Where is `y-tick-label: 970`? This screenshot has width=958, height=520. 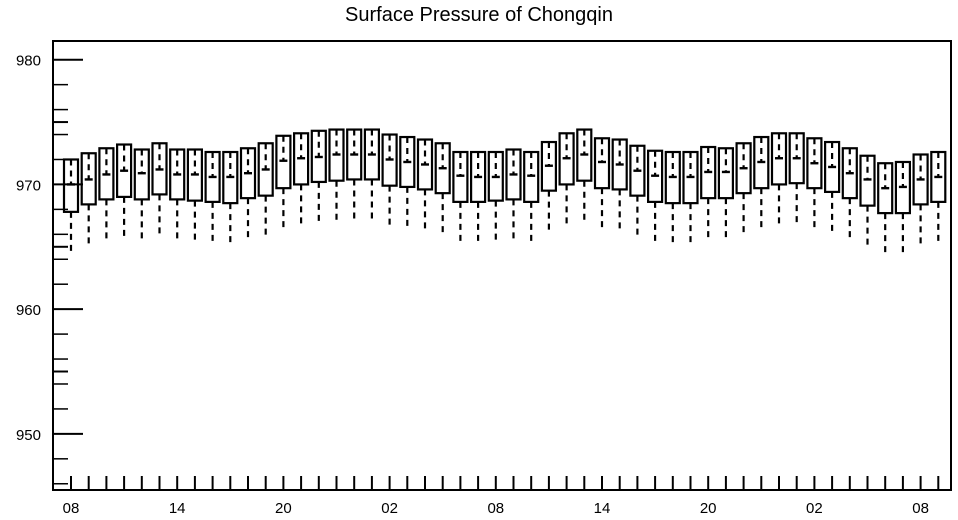
y-tick-label: 970 is located at coordinates (28, 185).